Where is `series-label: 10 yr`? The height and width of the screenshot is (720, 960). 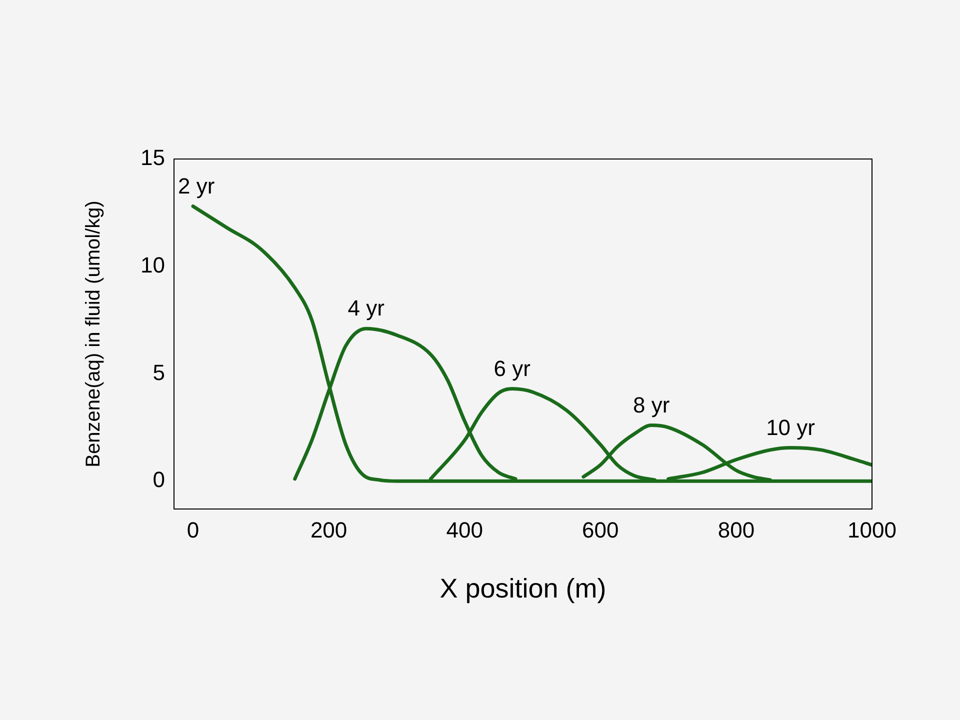 series-label: 10 yr is located at coordinates (790, 427).